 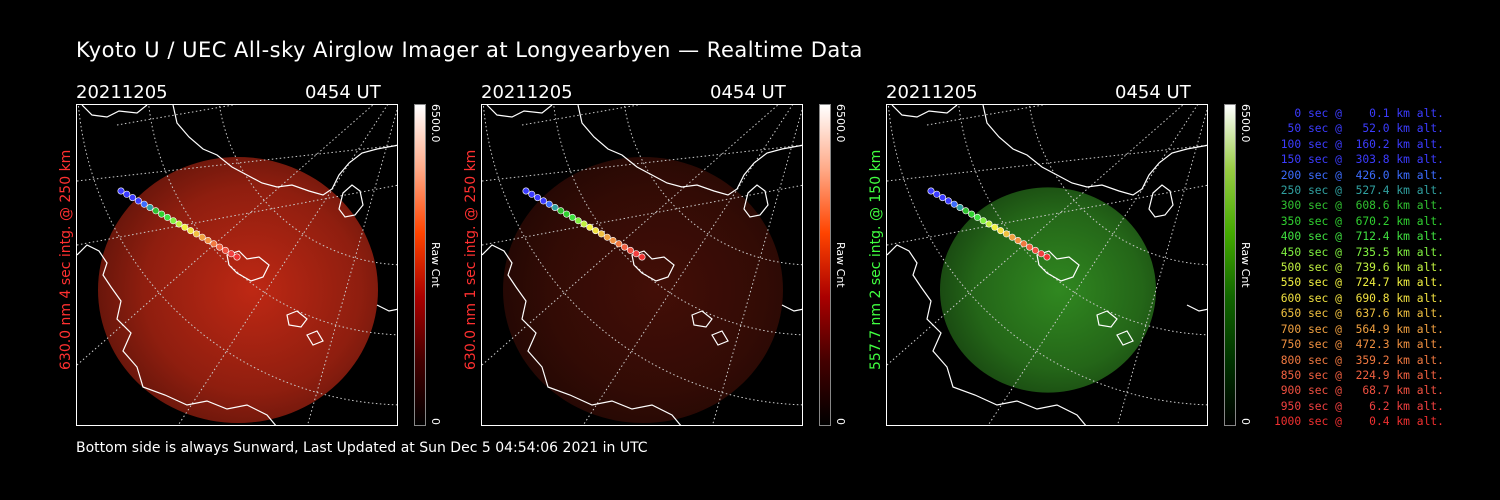 I want to click on legend-item: 850 sec @ 224.9 km alt., so click(x=1358, y=375).